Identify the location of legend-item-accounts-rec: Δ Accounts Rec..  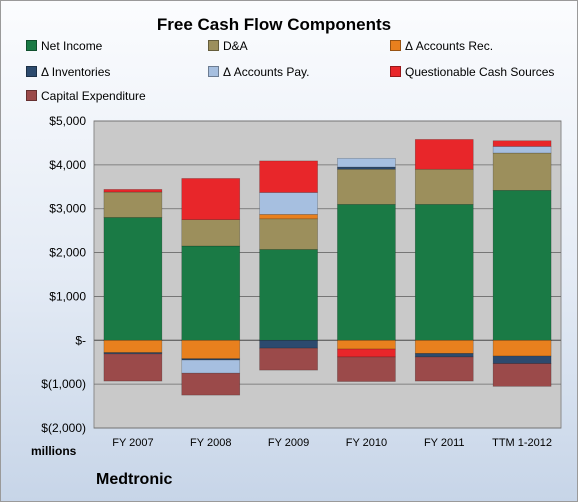
(441, 46).